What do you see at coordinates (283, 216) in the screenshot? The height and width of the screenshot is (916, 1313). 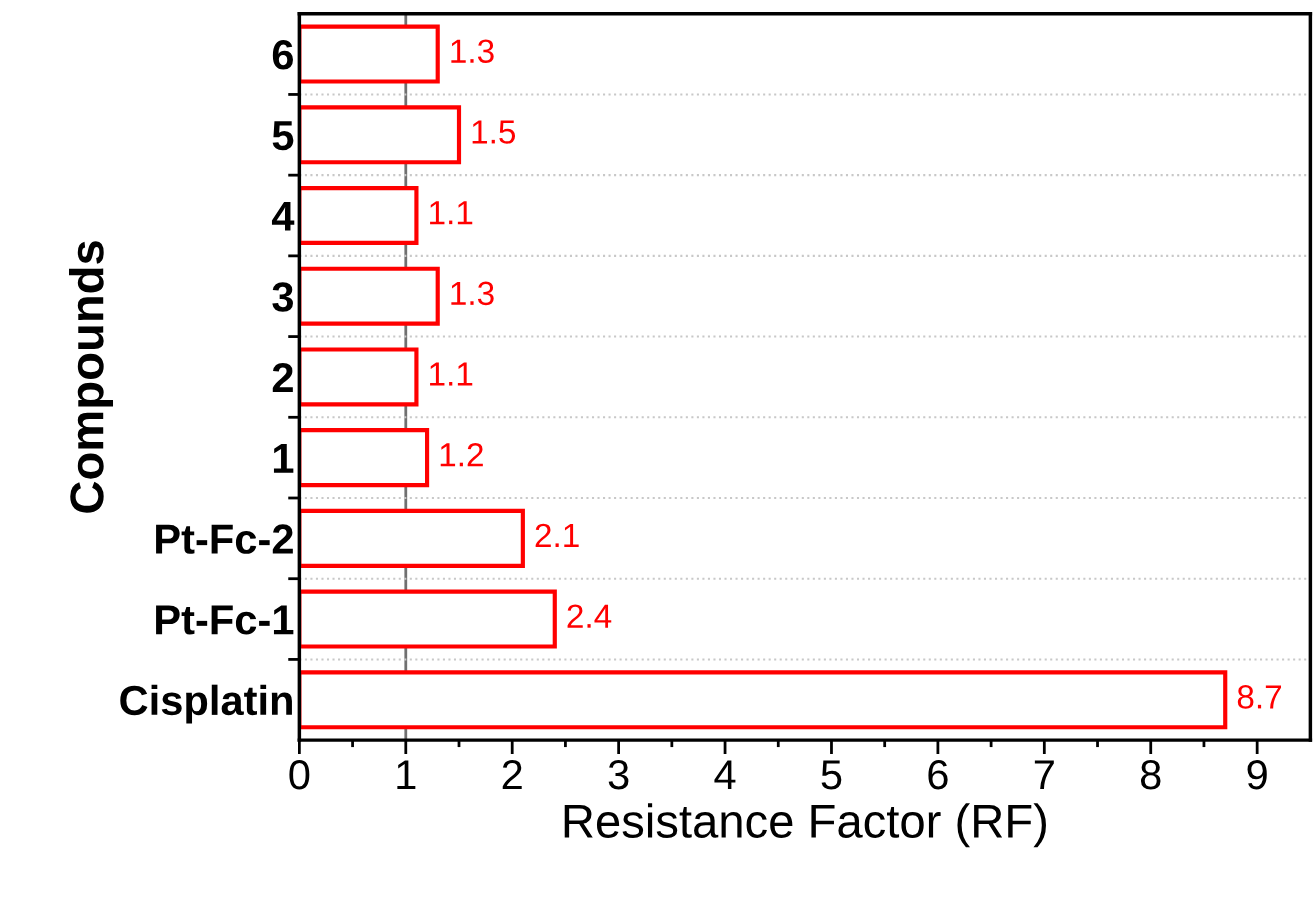 I see `y-tick-label: 4` at bounding box center [283, 216].